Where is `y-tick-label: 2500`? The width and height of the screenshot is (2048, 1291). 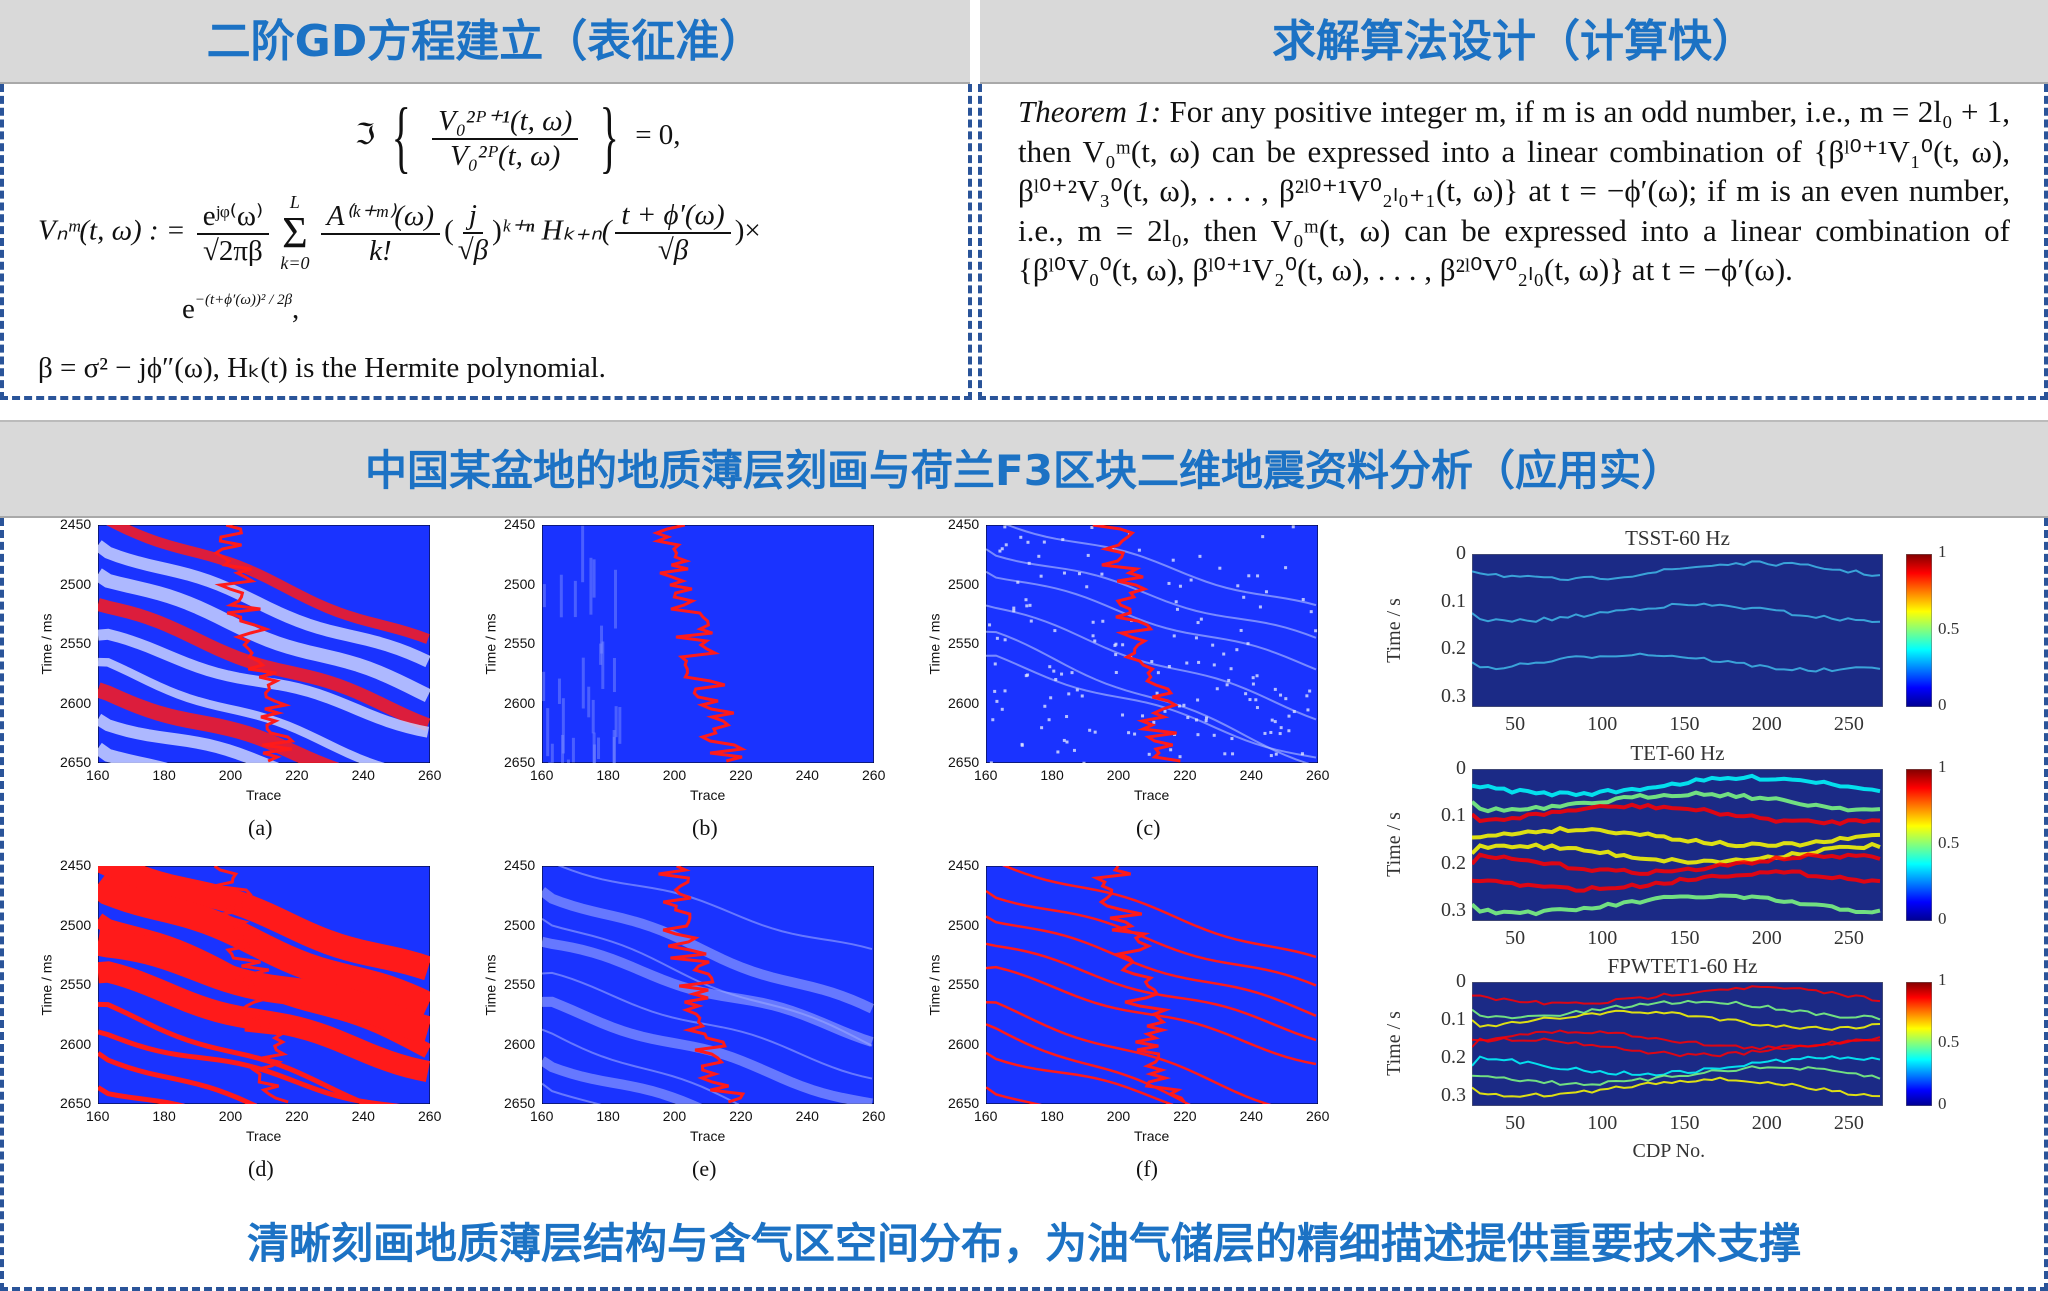 y-tick-label: 2500 is located at coordinates (520, 583).